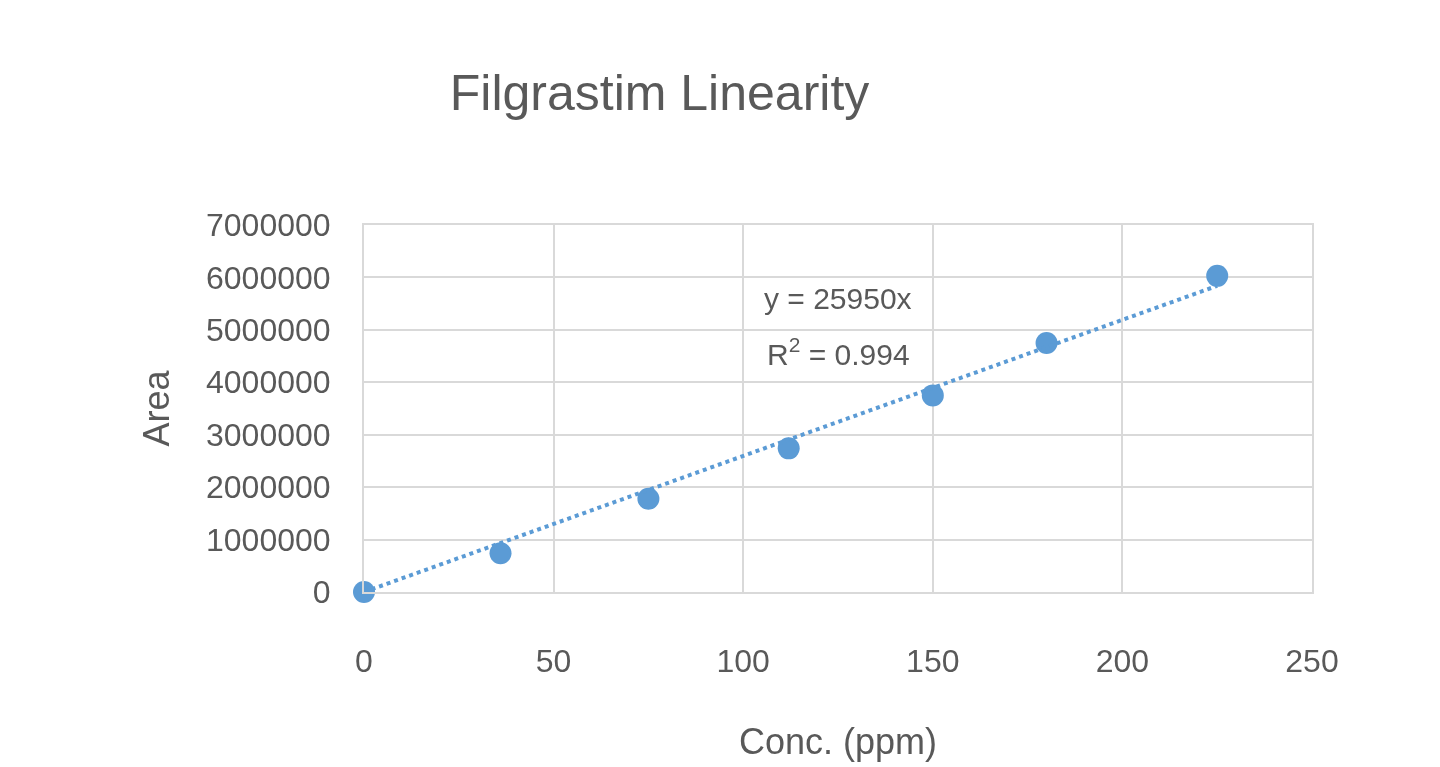 This screenshot has height=767, width=1440. I want to click on x-tick-label: 250, so click(1312, 661).